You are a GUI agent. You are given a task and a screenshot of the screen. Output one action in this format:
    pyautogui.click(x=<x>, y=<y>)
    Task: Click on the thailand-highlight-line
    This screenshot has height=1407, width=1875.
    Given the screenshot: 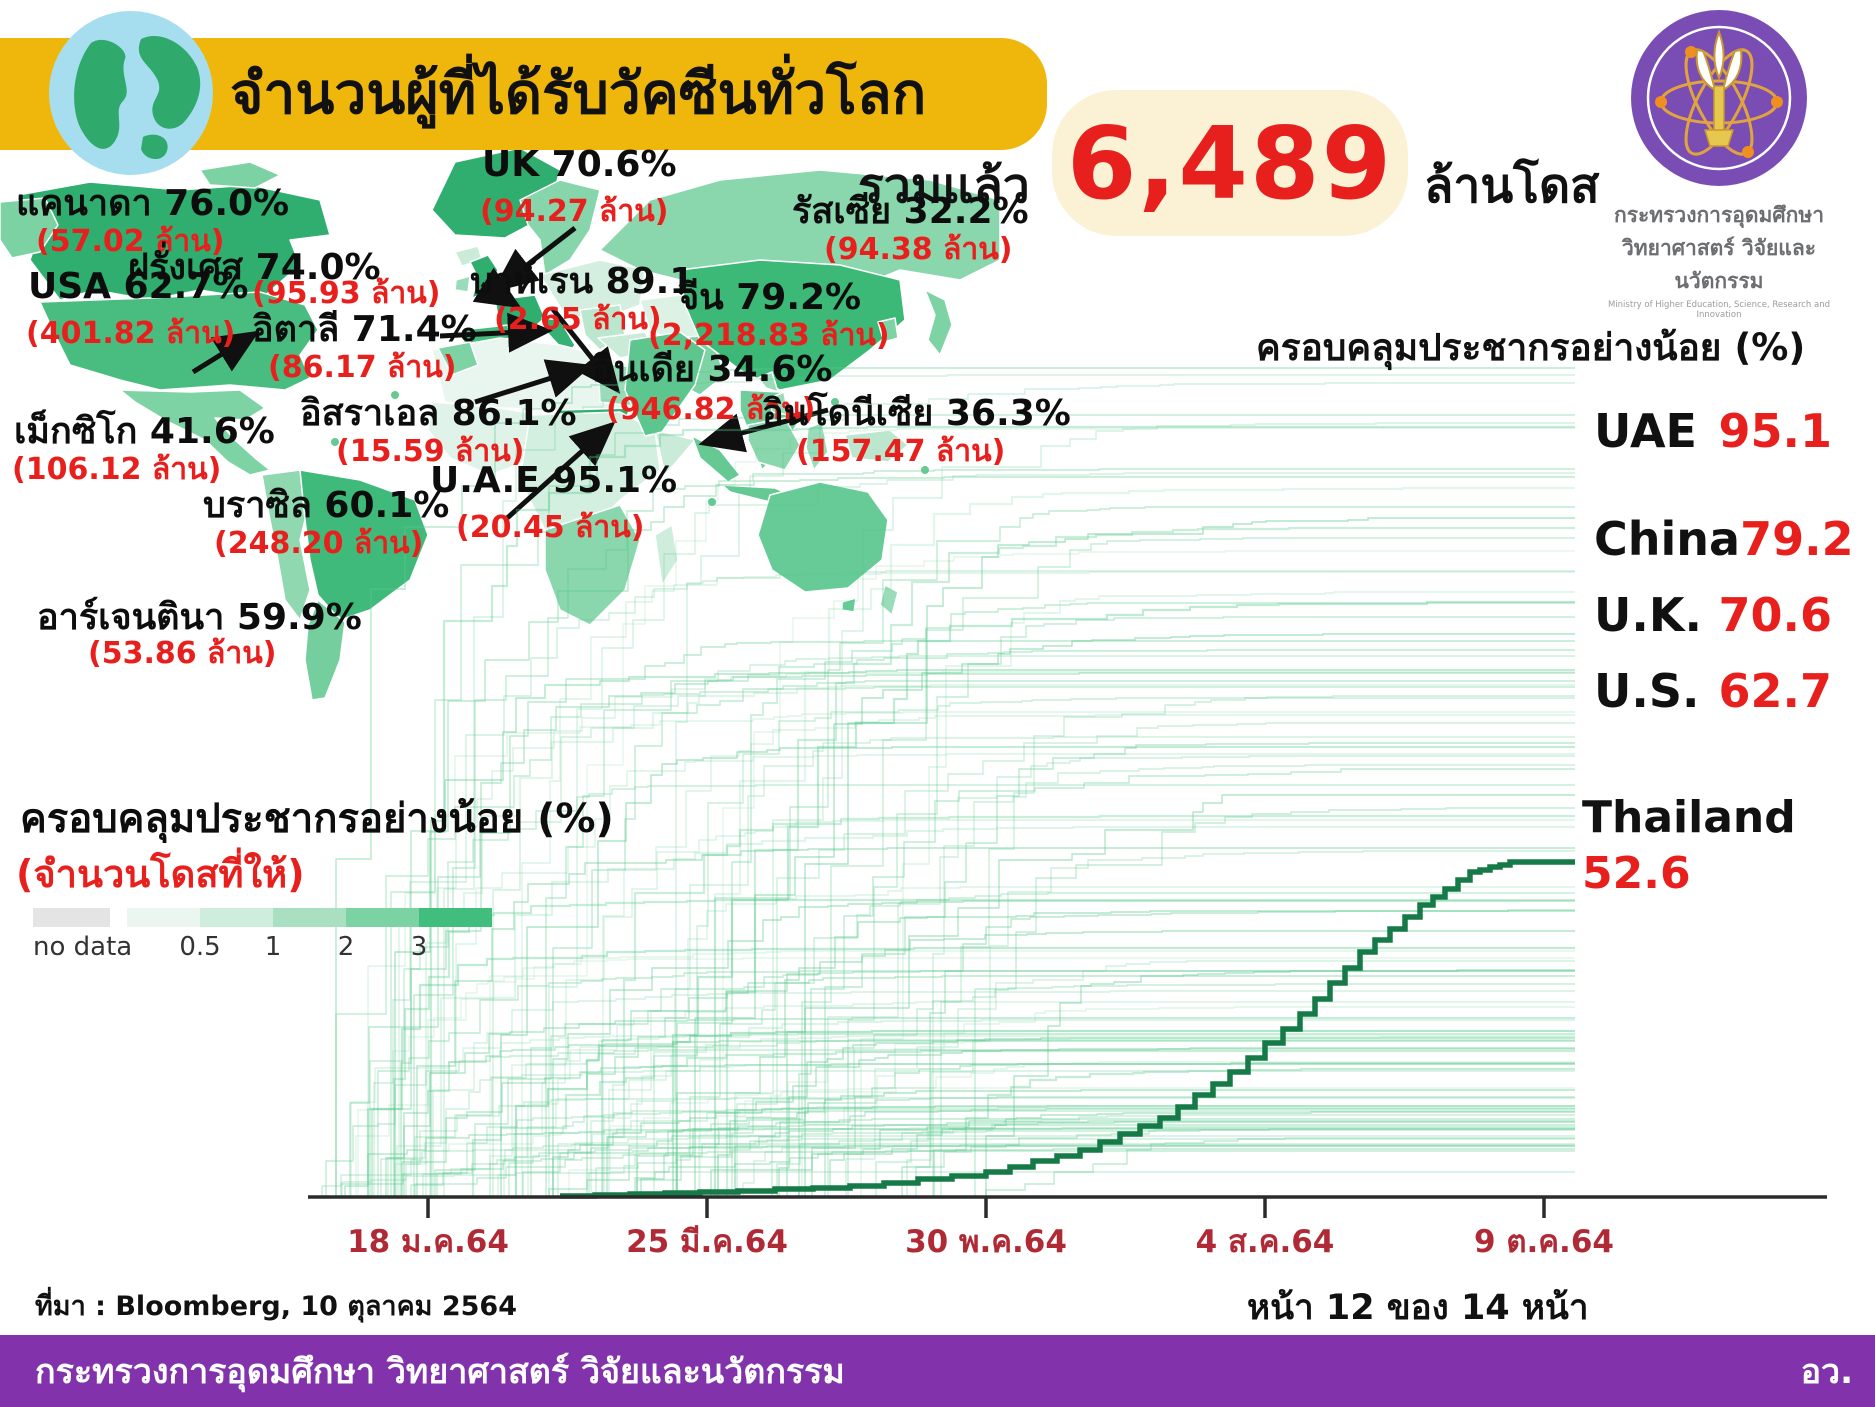 What is the action you would take?
    pyautogui.click(x=1067, y=1029)
    